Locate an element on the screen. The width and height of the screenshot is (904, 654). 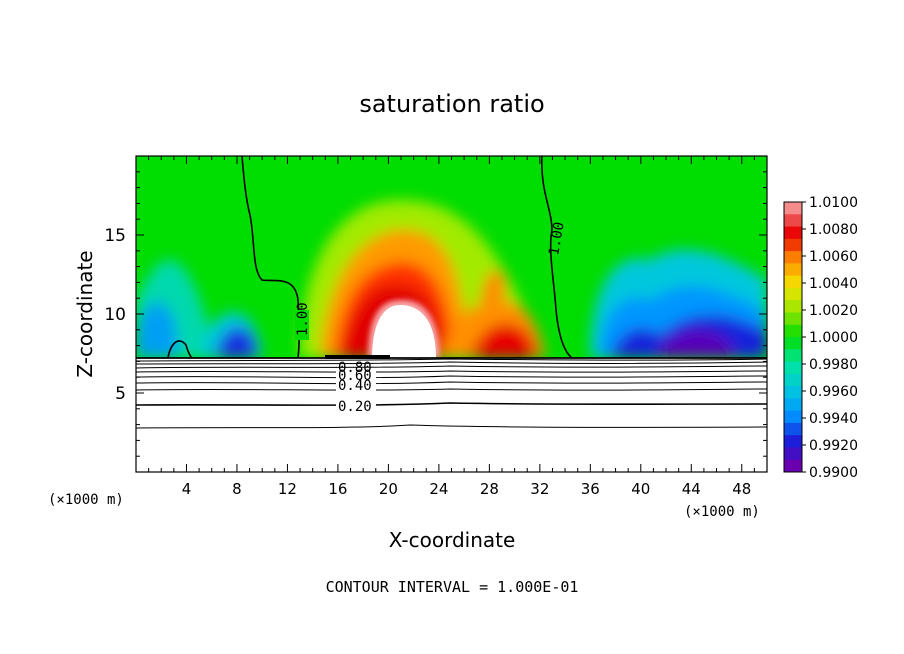
x-unit-left: (×1000 m) is located at coordinates (86, 500).